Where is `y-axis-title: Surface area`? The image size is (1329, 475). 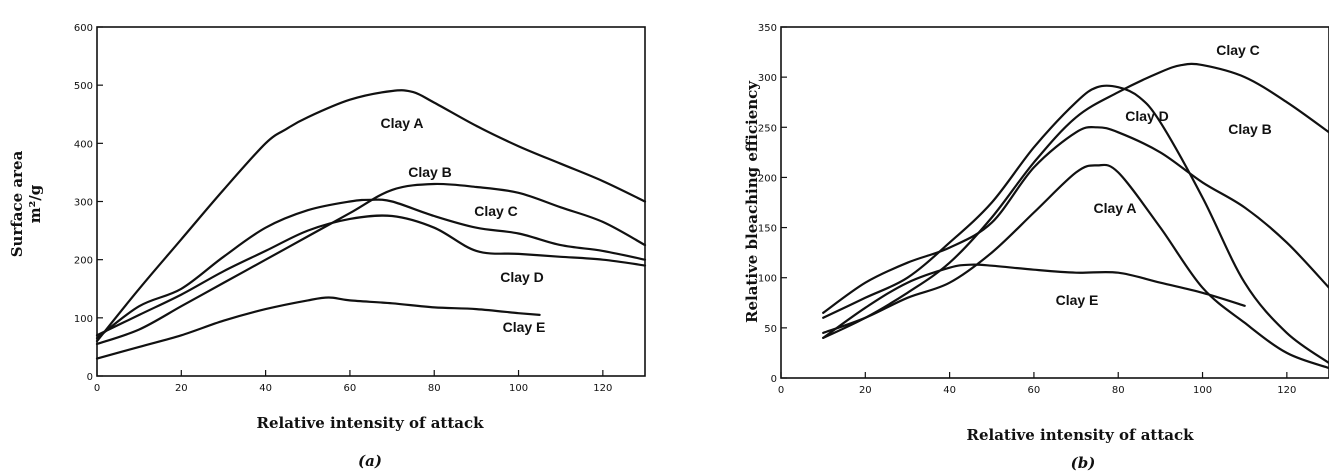 y-axis-title: Surface area is located at coordinates (17, 203).